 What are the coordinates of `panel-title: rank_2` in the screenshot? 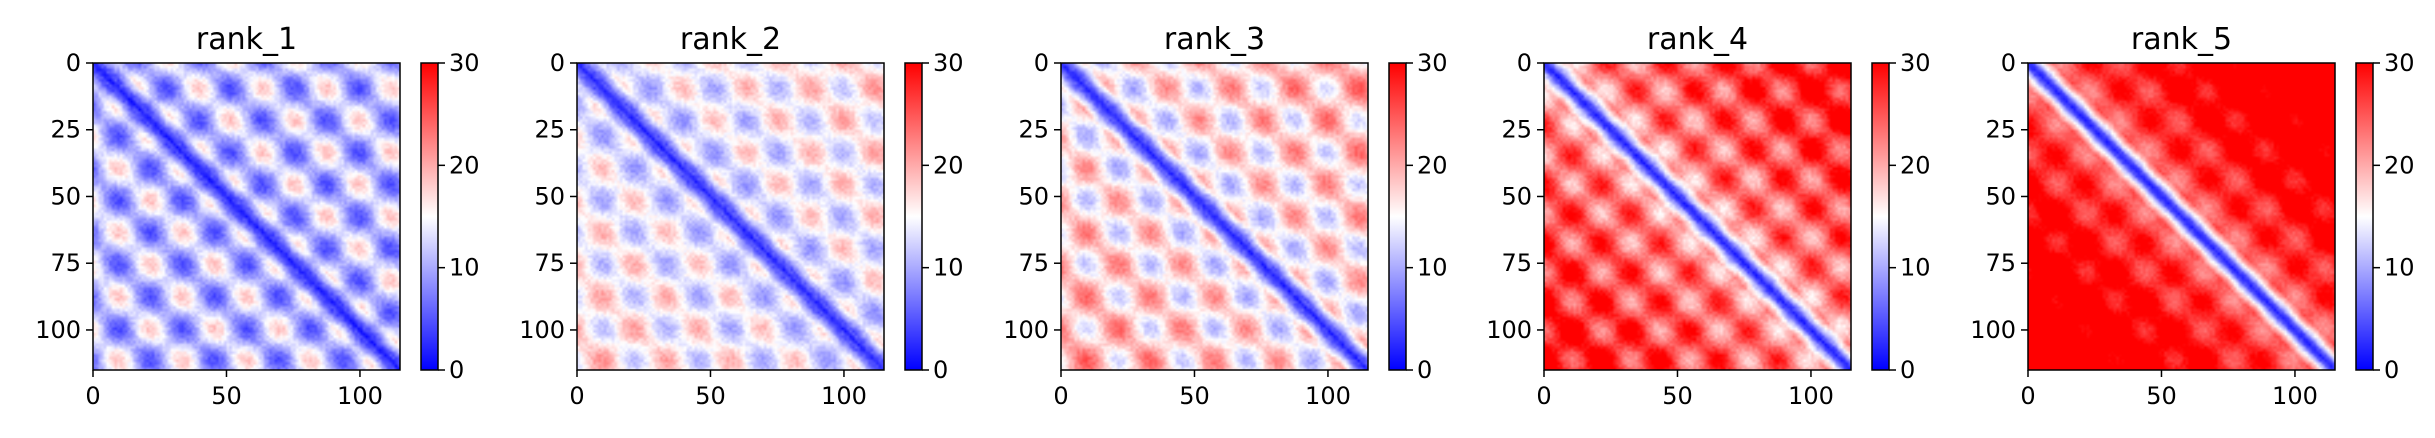 It's located at (730, 39).